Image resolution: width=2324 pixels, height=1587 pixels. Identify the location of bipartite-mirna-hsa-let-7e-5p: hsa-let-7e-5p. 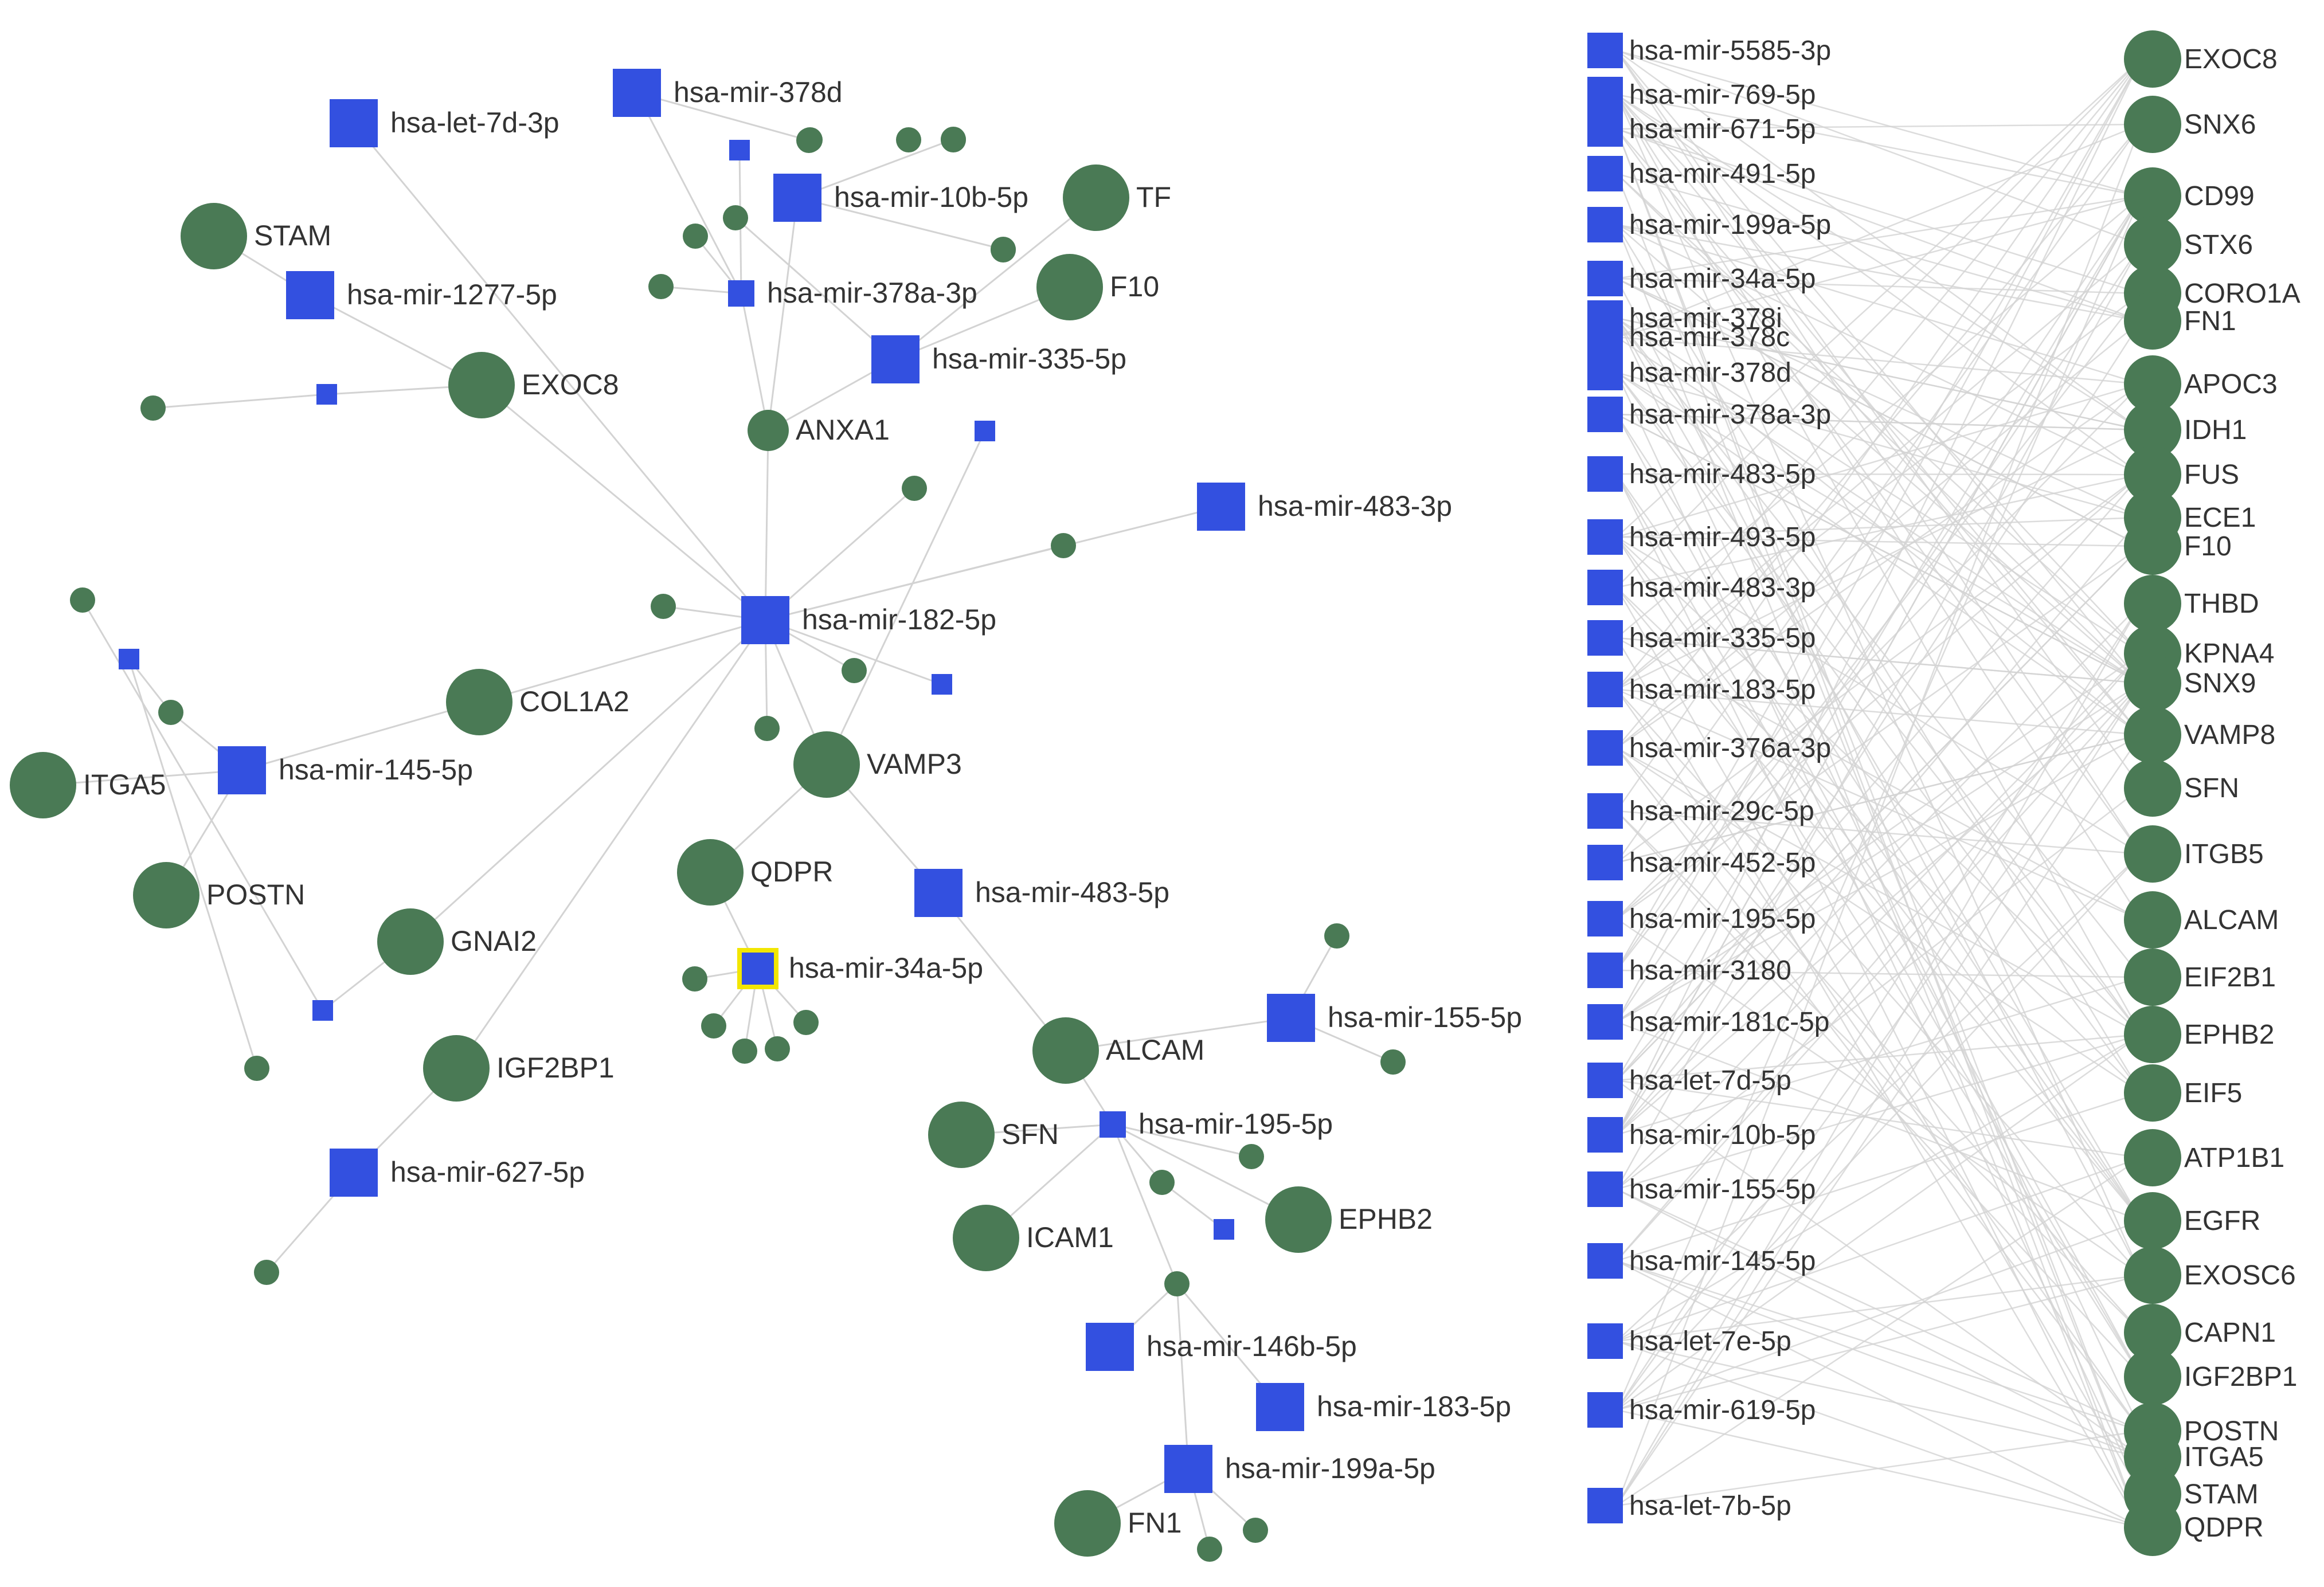
(1689, 1341).